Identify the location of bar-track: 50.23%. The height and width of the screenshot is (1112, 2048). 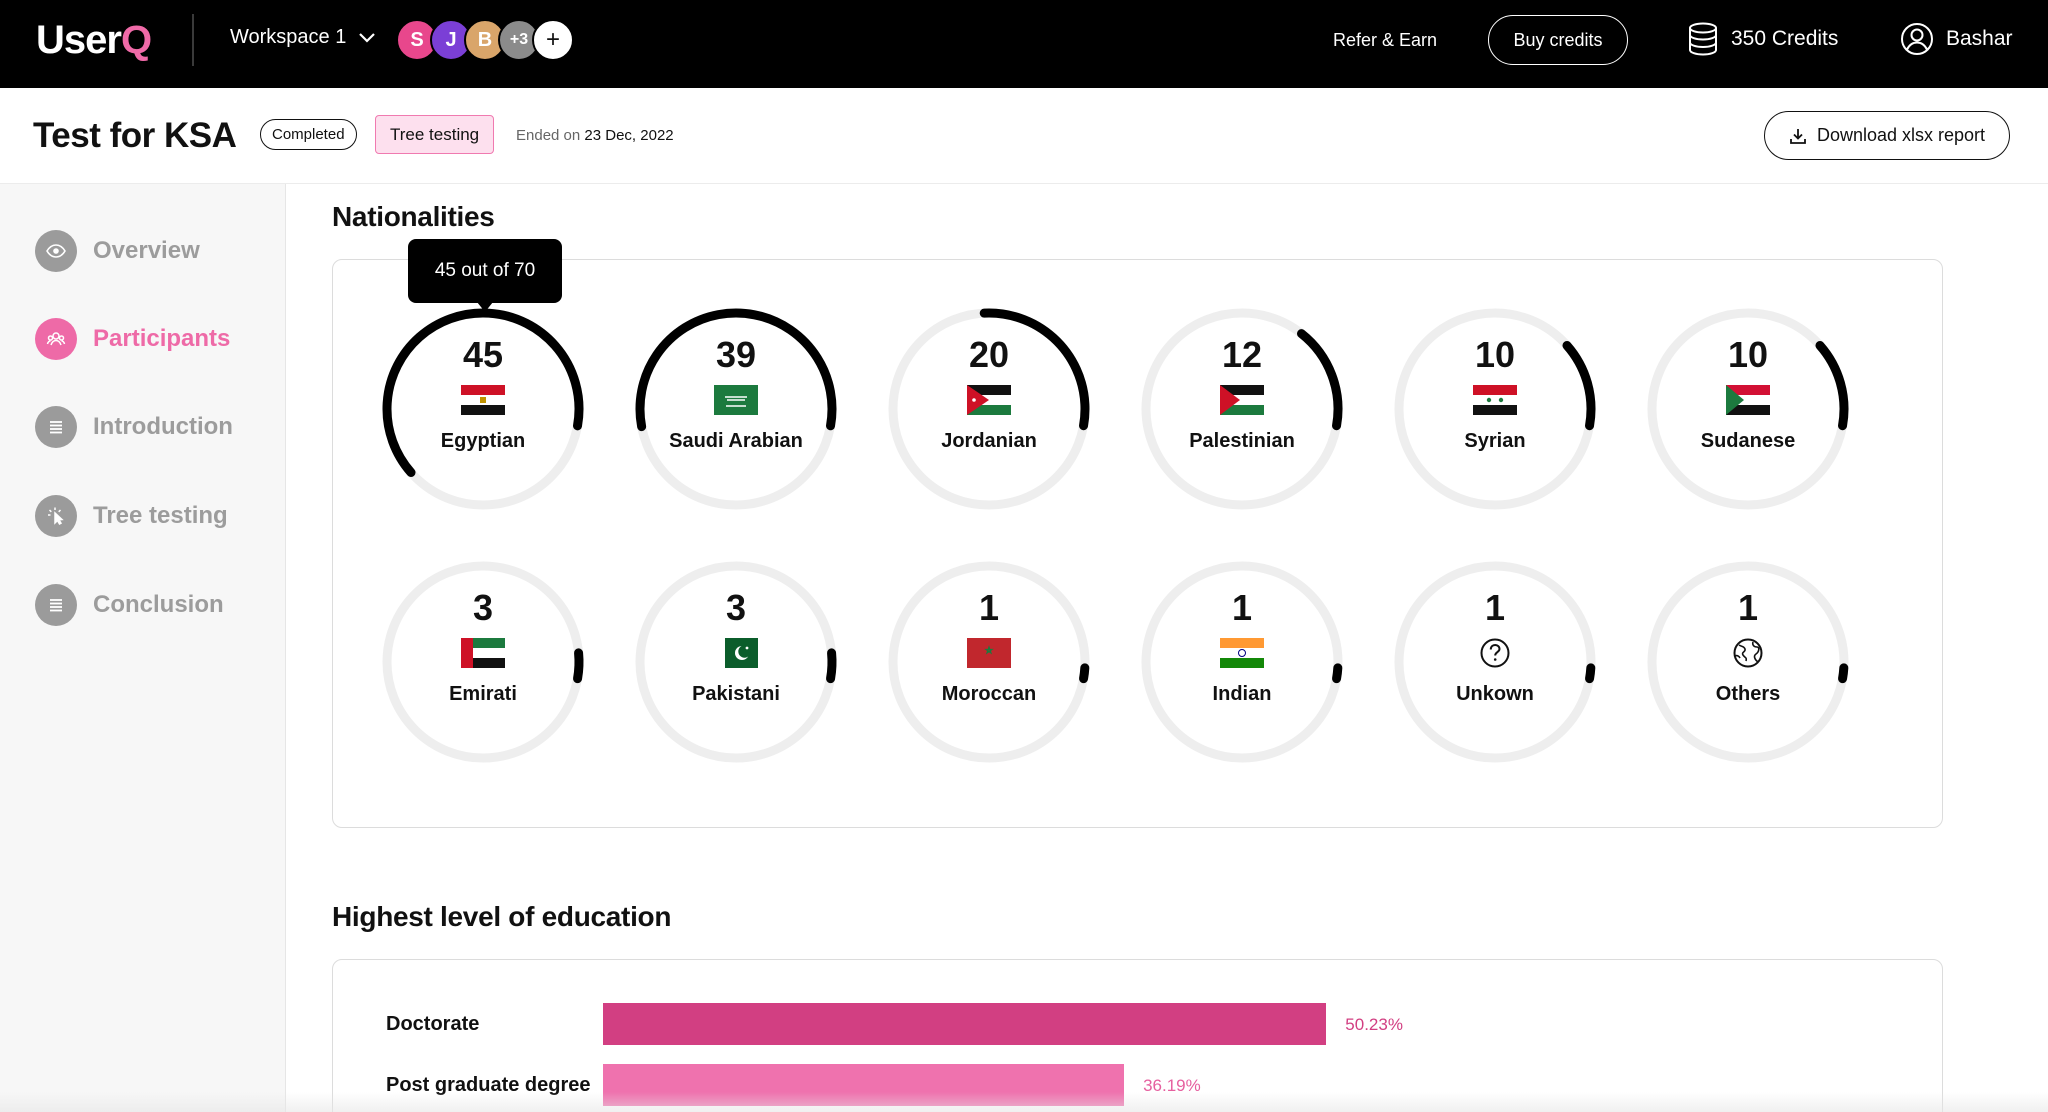
(1003, 1024).